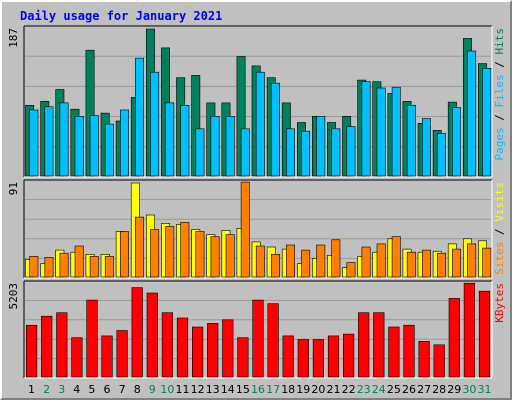  I want to click on x-tick-label-day-10: 10, so click(167, 389).